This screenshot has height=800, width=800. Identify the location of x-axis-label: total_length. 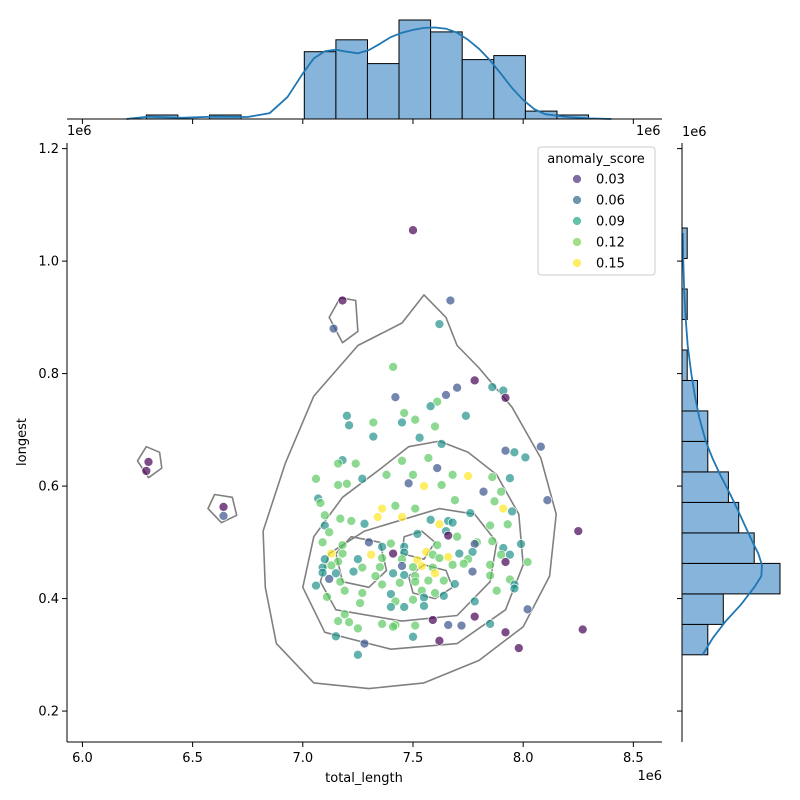
(364, 778).